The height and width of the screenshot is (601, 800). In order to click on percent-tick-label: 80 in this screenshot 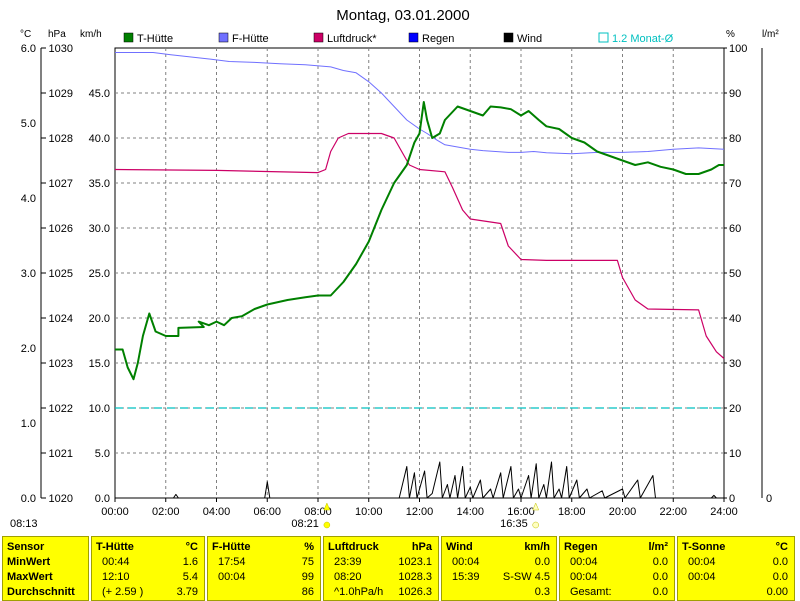, I will do `click(735, 139)`.